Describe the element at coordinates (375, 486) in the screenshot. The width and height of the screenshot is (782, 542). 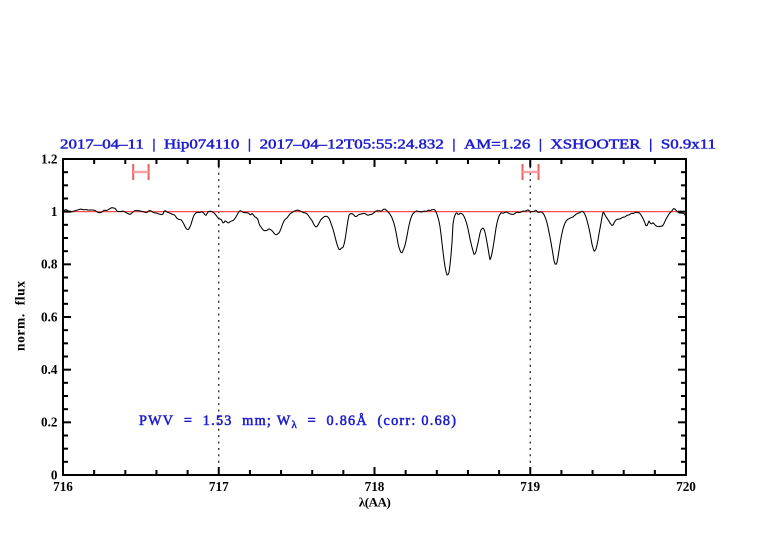
I see `svg-text: 718` at that location.